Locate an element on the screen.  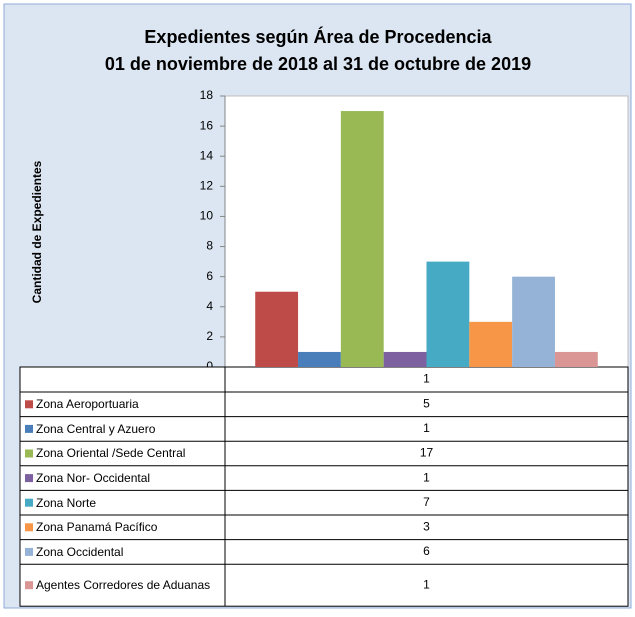
table-value: 6 is located at coordinates (426, 551).